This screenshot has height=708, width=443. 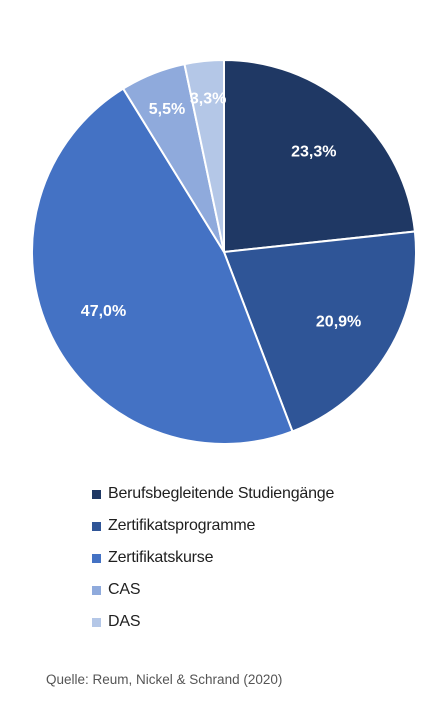 What do you see at coordinates (338, 322) in the screenshot?
I see `data-label-1: 20,9%` at bounding box center [338, 322].